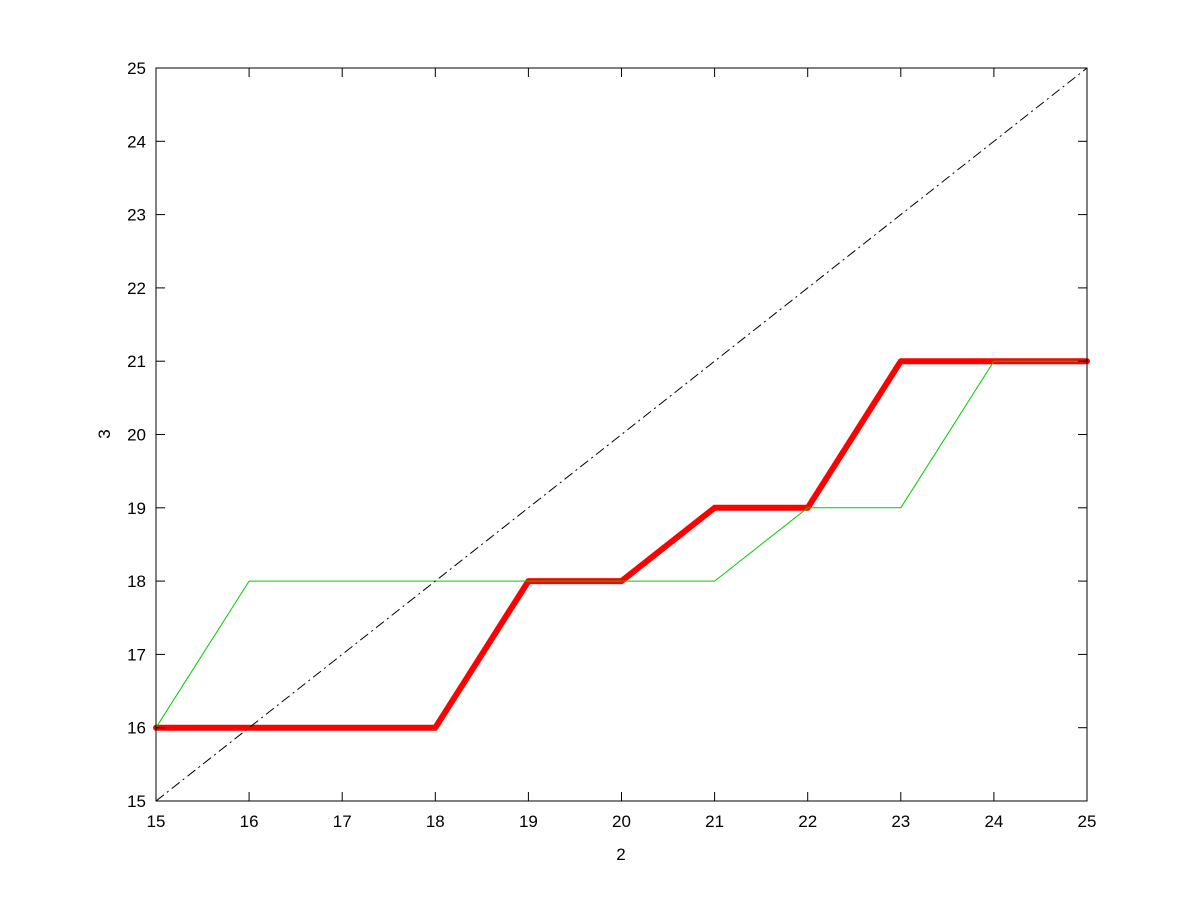 Image resolution: width=1201 pixels, height=901 pixels. I want to click on y-tick-label: 15, so click(136, 801).